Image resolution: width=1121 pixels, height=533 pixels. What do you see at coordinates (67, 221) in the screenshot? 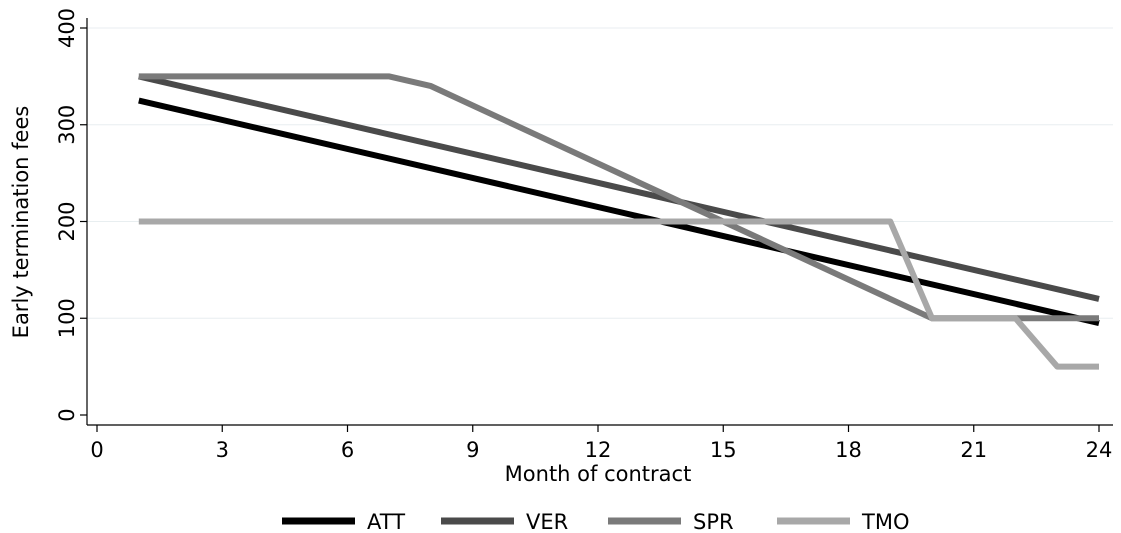
I see `y-tick-label-200: 200` at bounding box center [67, 221].